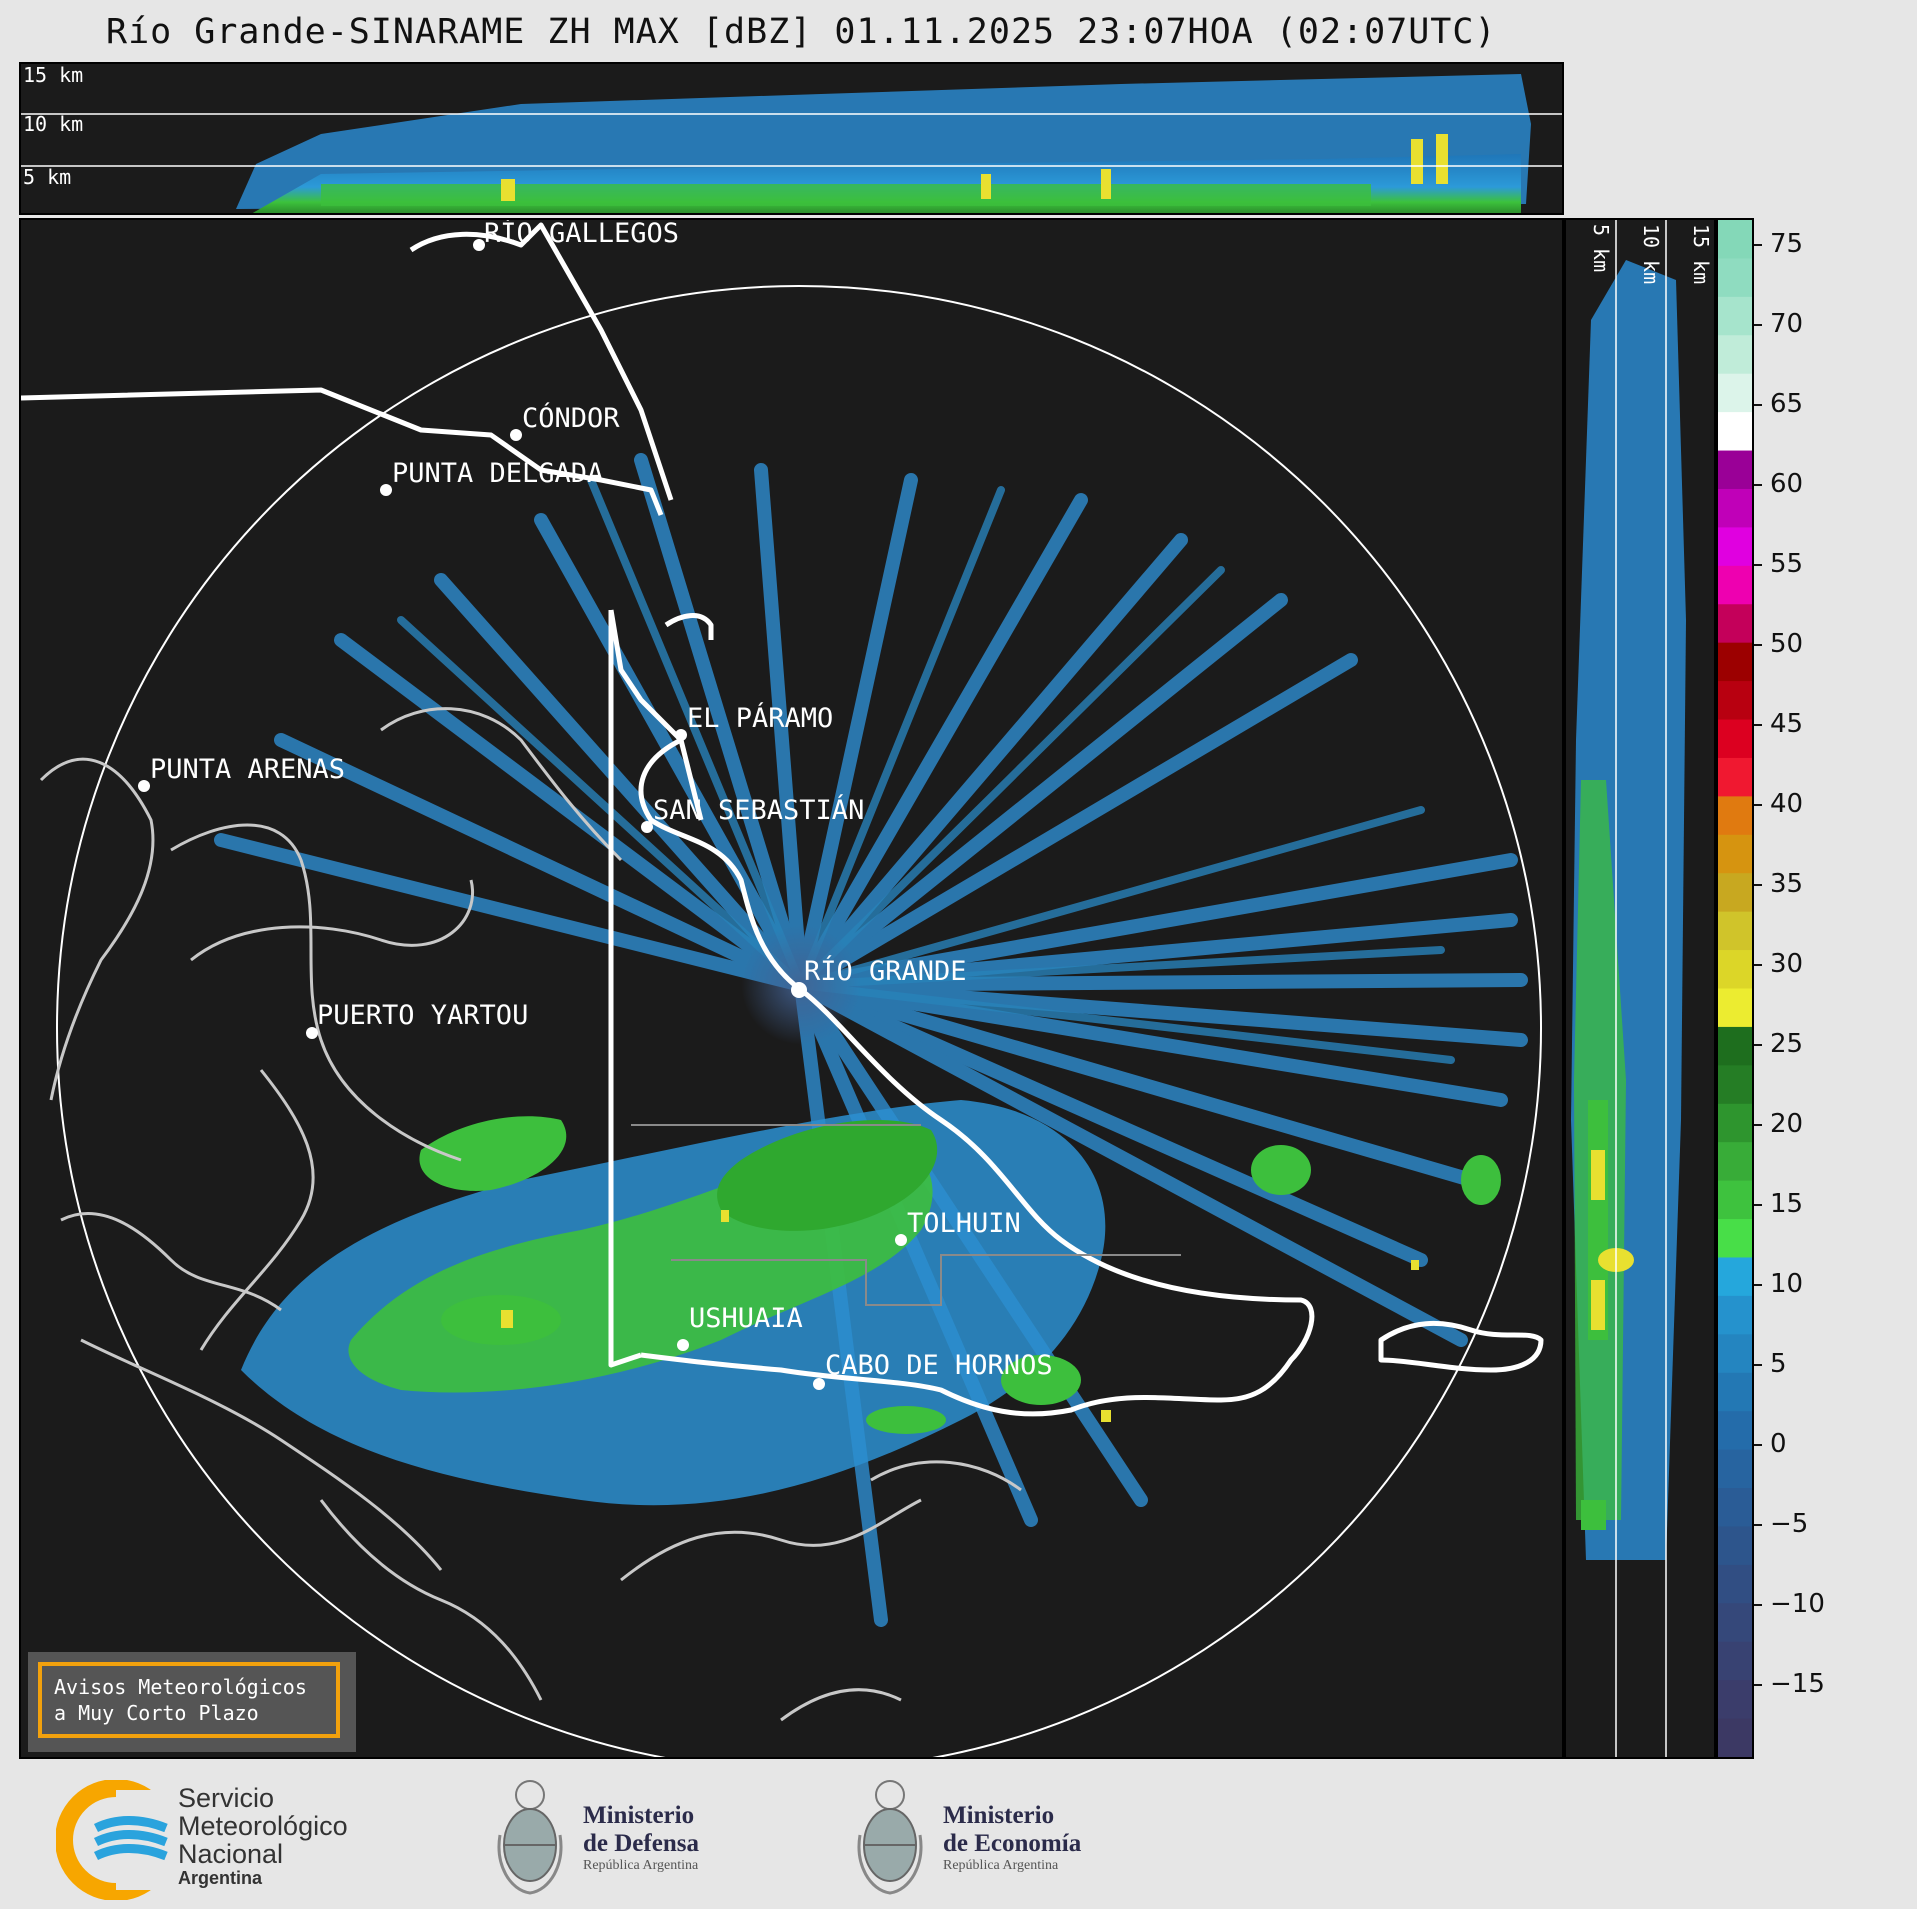 The height and width of the screenshot is (1909, 1917). What do you see at coordinates (760, 718) in the screenshot?
I see `place-label: EL PÁRAMO` at bounding box center [760, 718].